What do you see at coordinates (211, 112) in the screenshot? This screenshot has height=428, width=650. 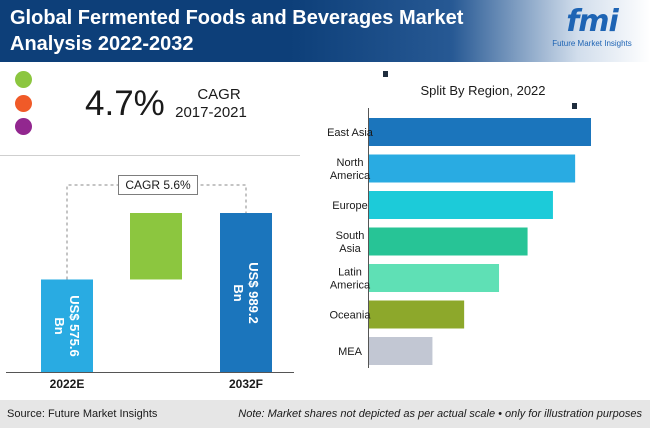 I see `cagr-period: 2017-2021` at bounding box center [211, 112].